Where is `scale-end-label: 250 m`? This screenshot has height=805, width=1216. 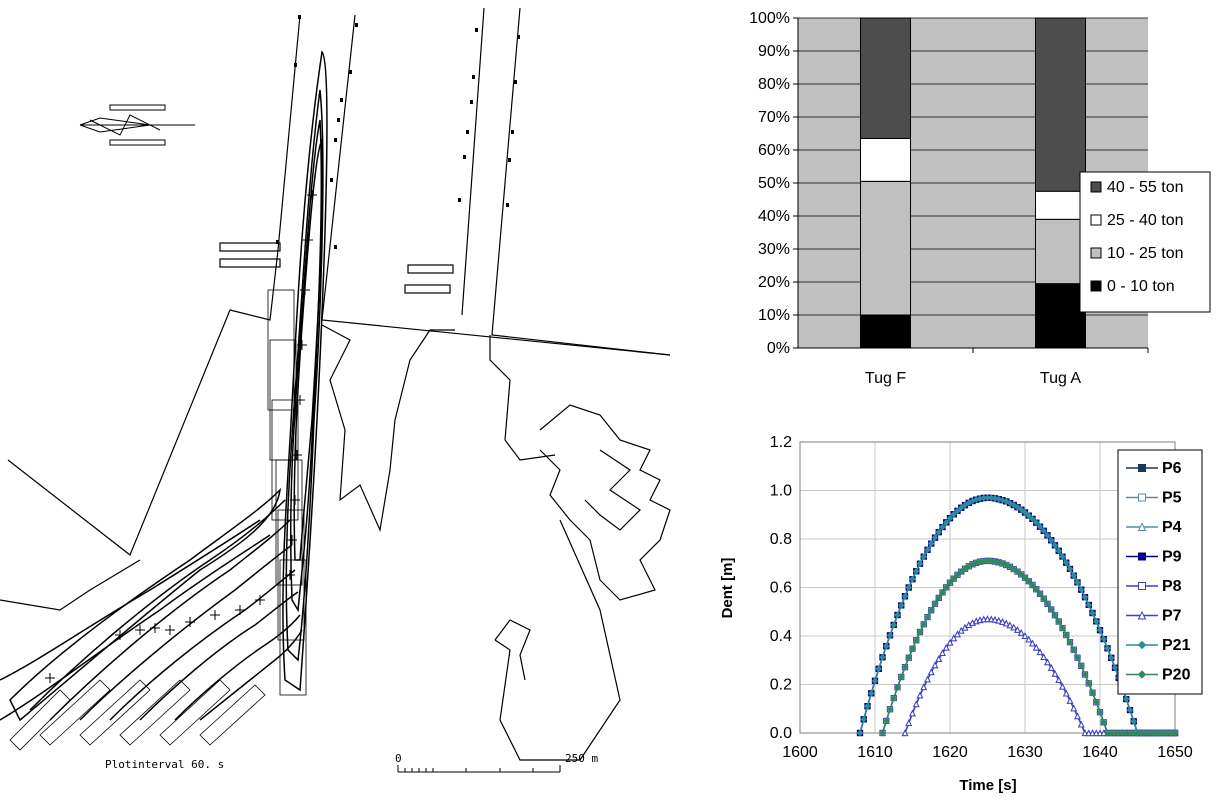
scale-end-label: 250 m is located at coordinates (581, 758).